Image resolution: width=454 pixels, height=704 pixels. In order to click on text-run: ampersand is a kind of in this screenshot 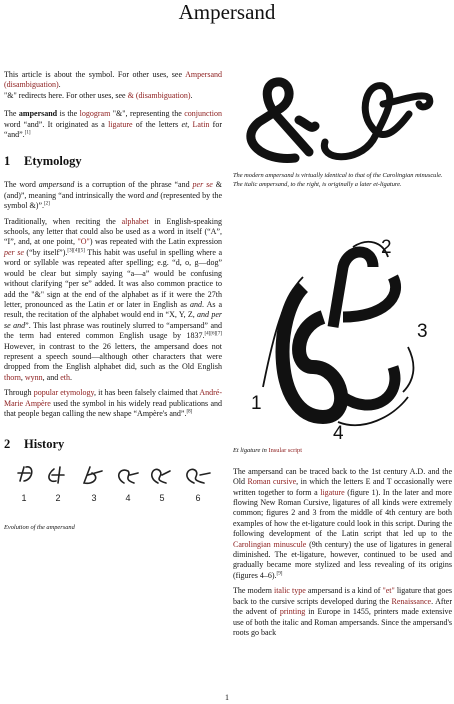, I will do `click(344, 591)`.